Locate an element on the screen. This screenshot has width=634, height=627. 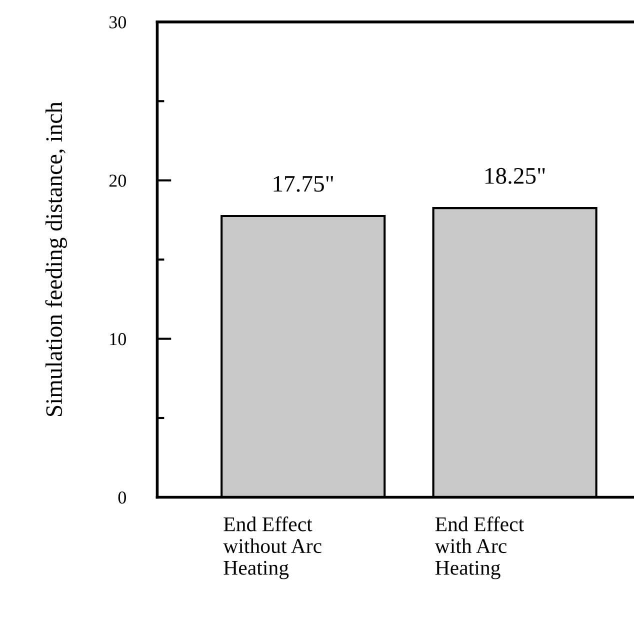
x-tick-label: End Effect with Arc Heating is located at coordinates (479, 548).